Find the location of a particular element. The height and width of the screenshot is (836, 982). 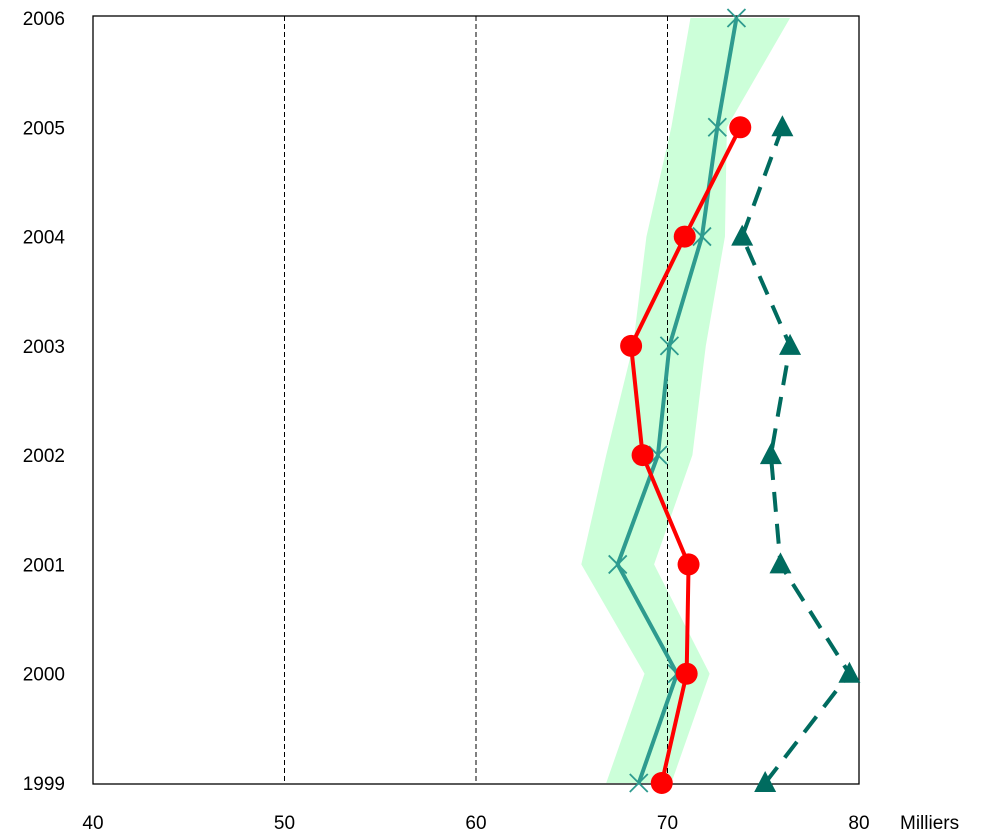

x-tick-label: 40 is located at coordinates (92, 823).